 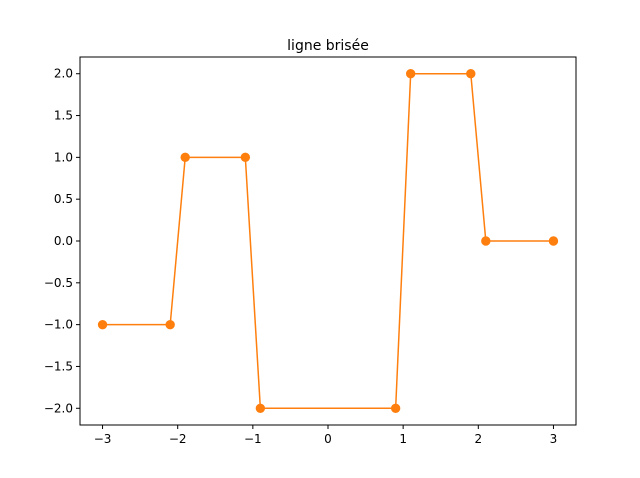 I want to click on x-axis-ticks: −3 −2 −1 0 1 2 3, so click(x=326, y=435).